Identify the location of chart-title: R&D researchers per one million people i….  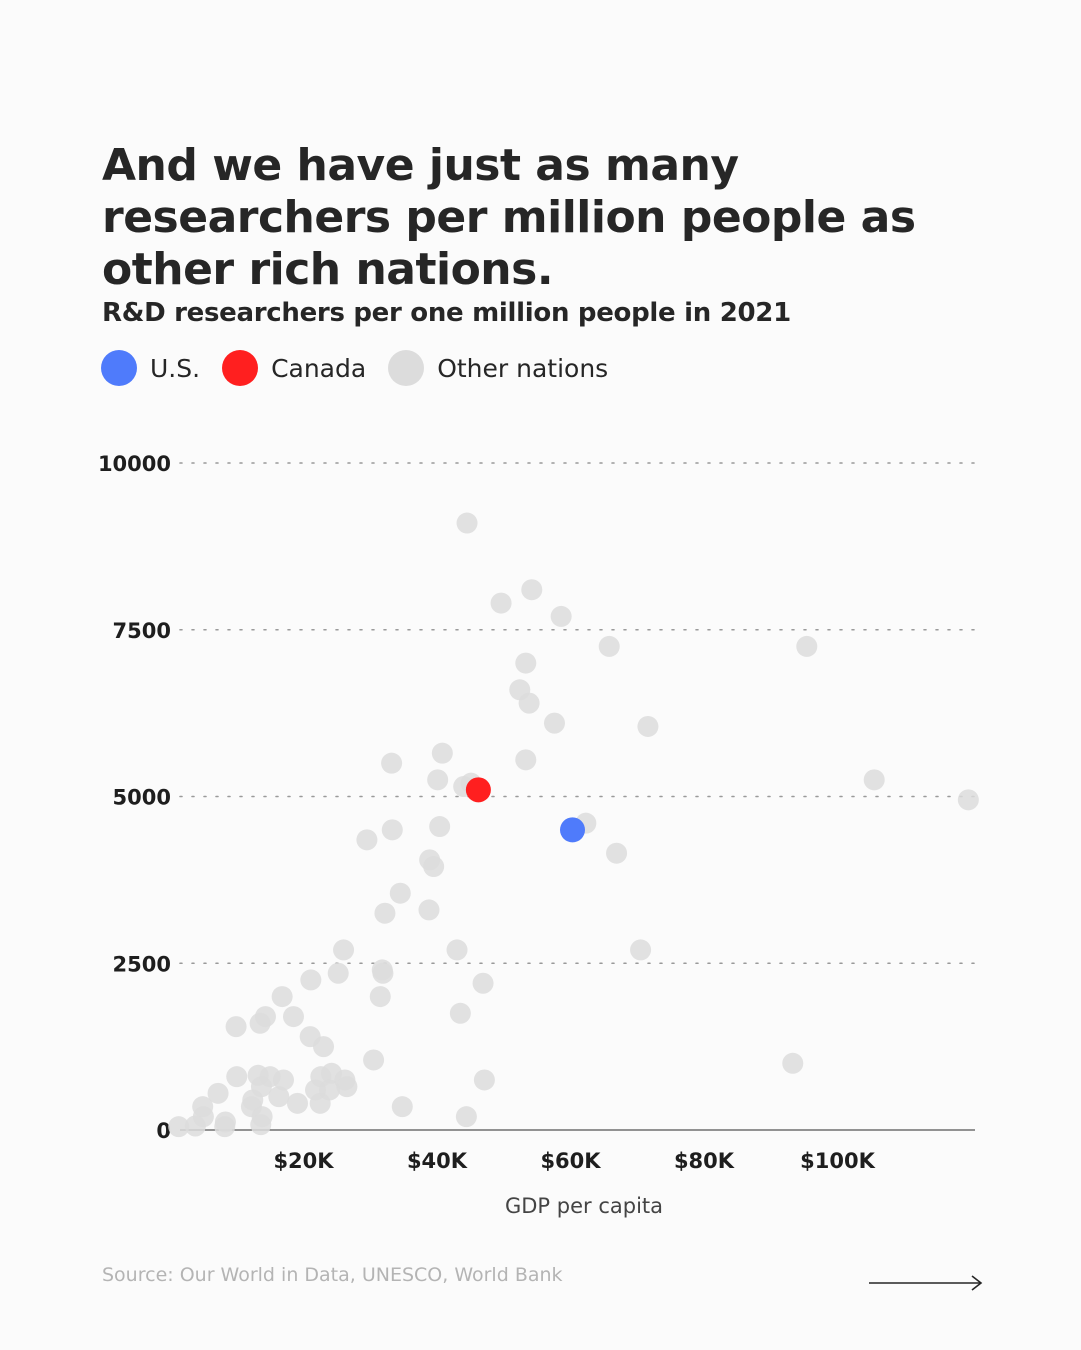
(446, 313).